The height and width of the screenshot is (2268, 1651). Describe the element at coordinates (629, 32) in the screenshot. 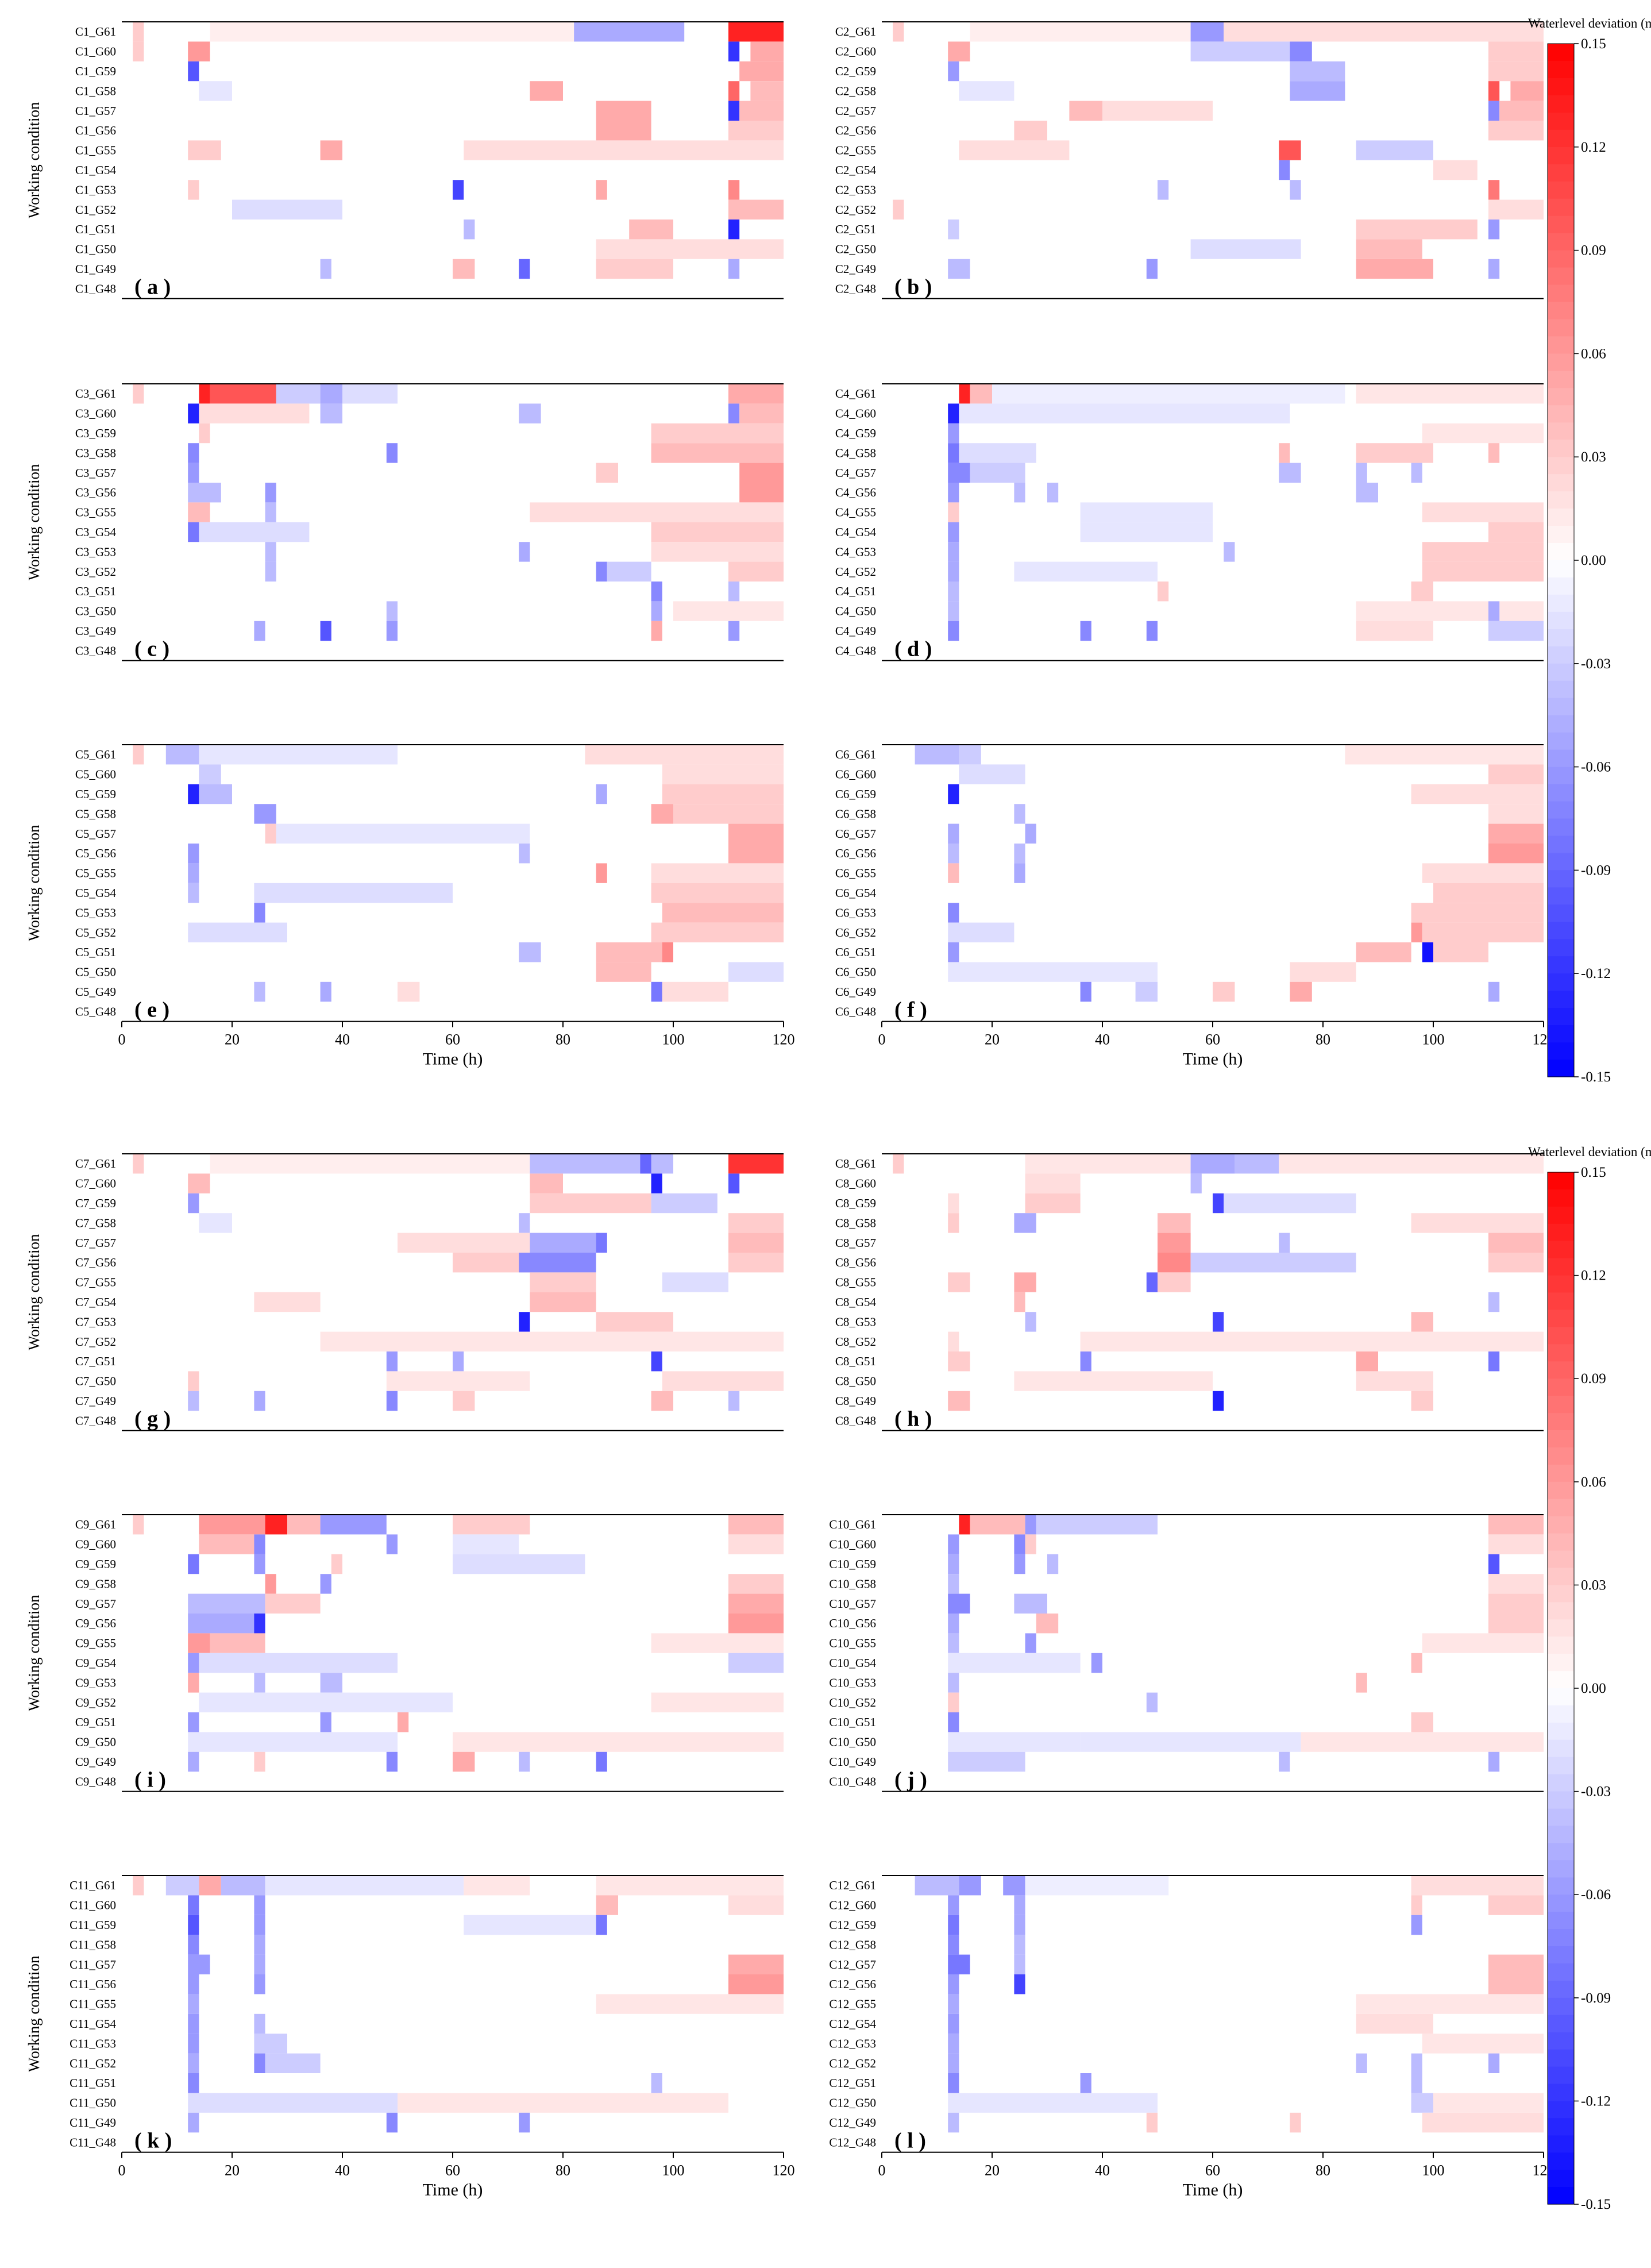

I see `heatmap-cell-C1-G61` at that location.